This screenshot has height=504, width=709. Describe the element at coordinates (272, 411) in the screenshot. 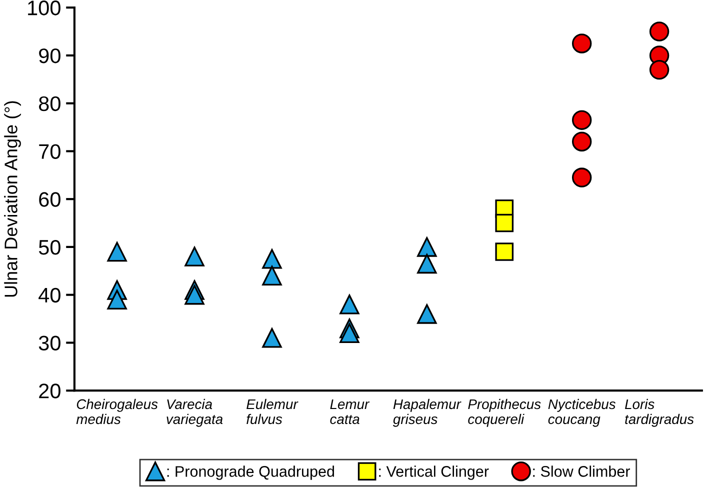

I see `x-tick-label: Eulemur fulvus` at that location.